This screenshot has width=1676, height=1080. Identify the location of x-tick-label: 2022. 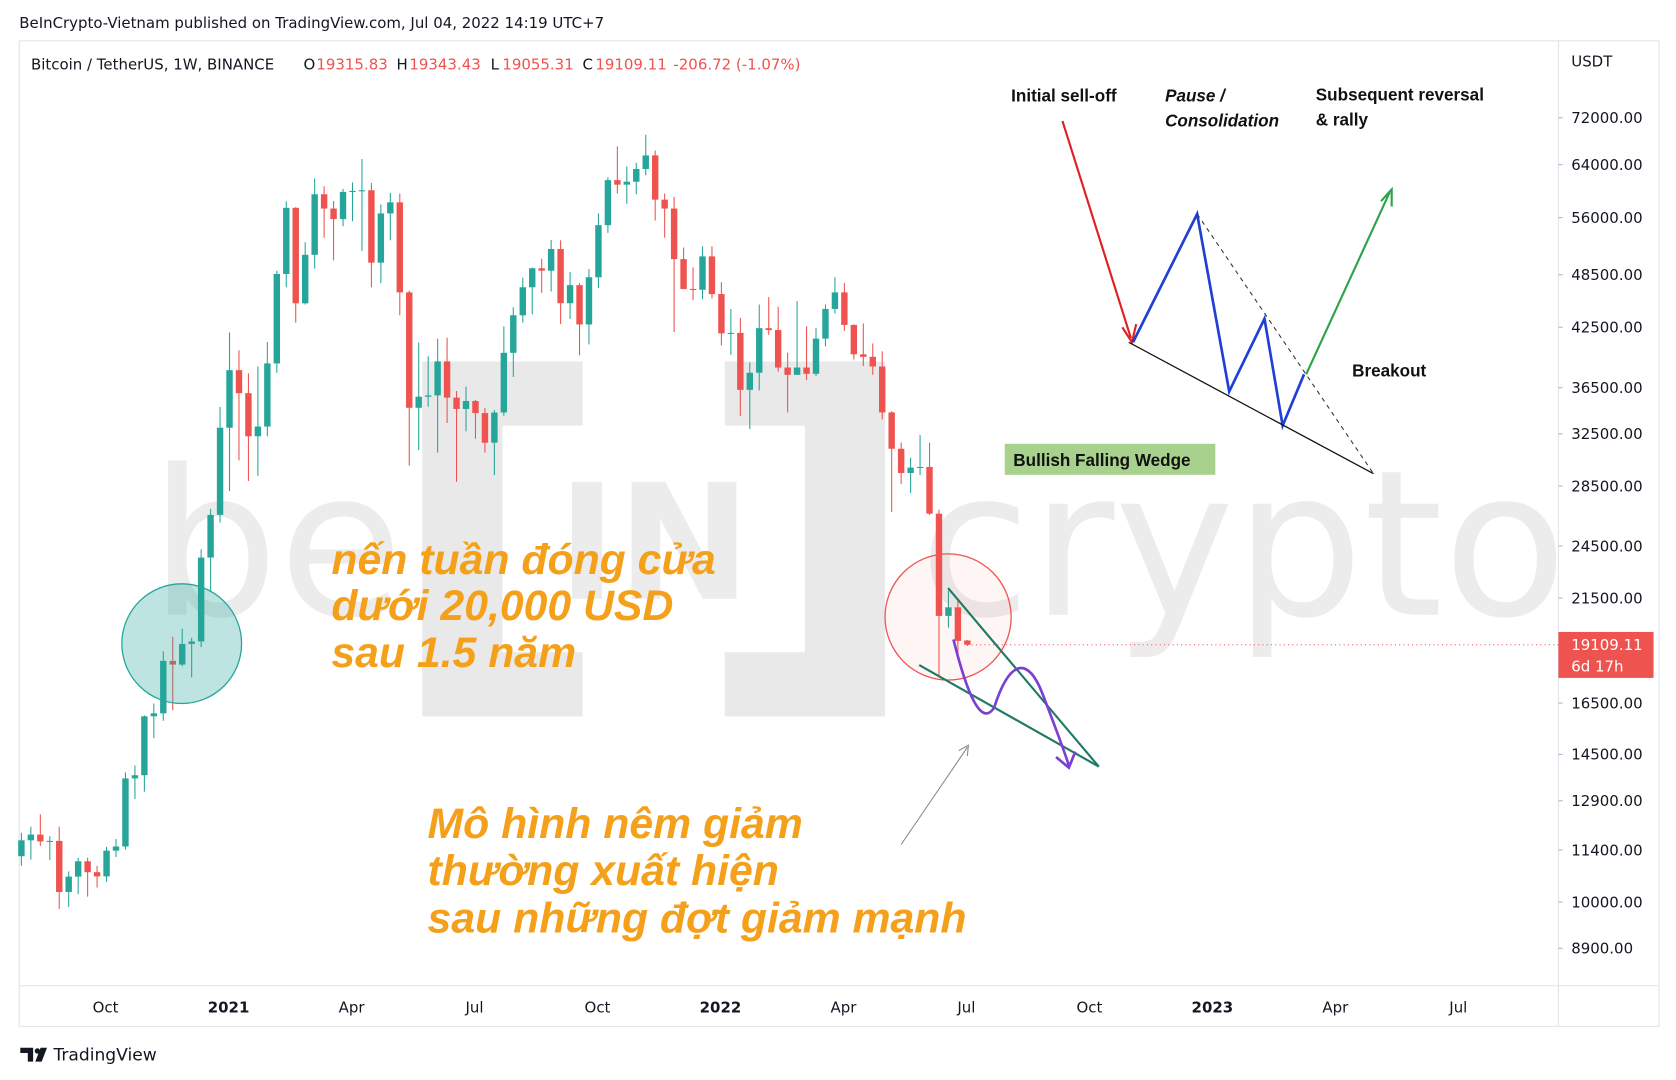
(721, 1007).